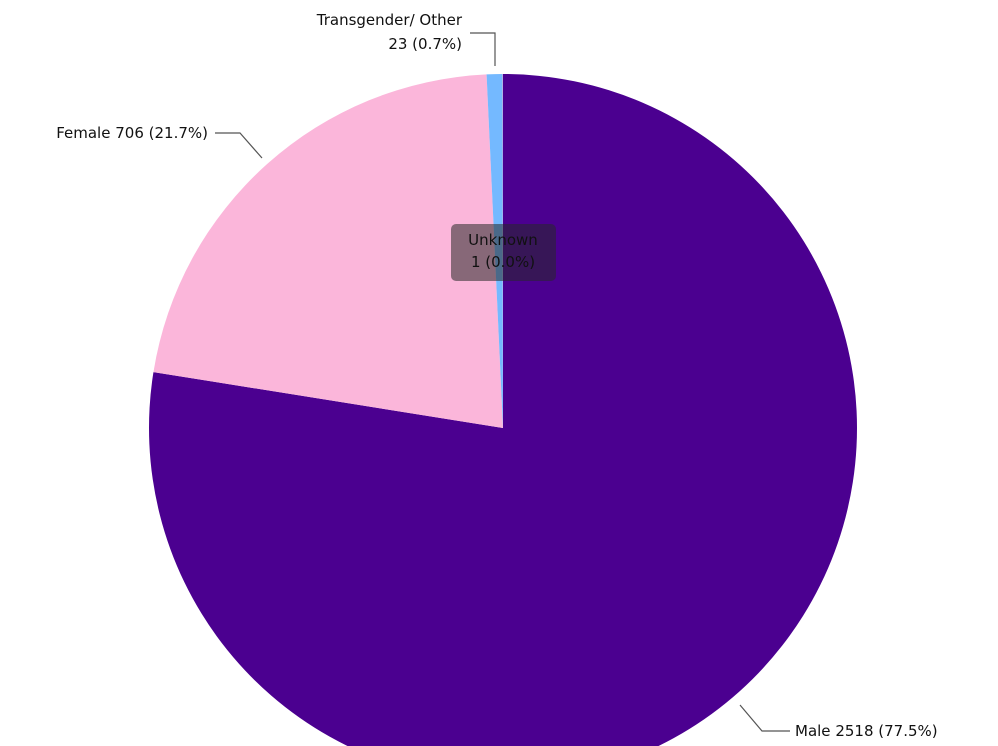  I want to click on slice-name: Female, so click(83, 133).